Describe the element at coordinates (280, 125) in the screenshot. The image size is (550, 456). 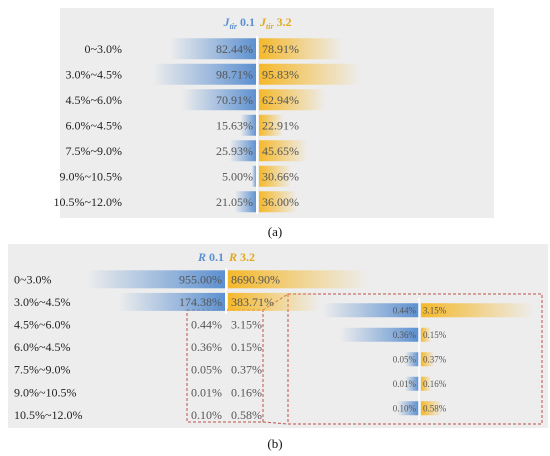
I see `value-label-a-right: 22.91%` at that location.